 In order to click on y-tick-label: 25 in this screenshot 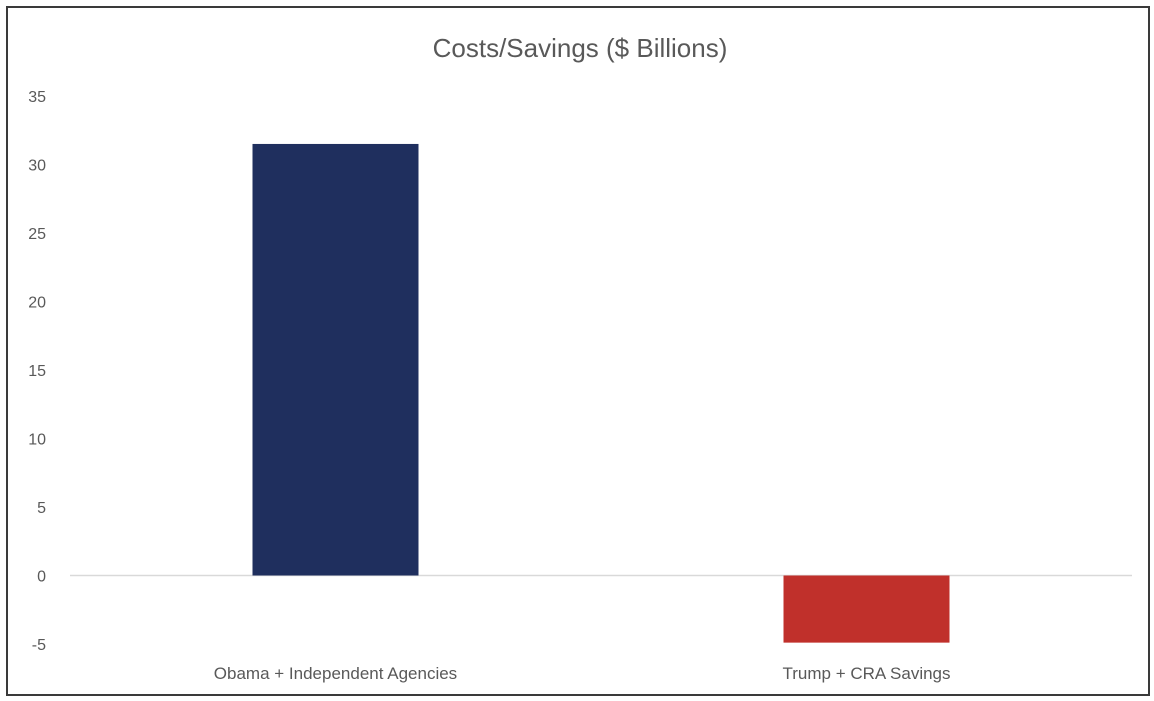, I will do `click(37, 234)`.